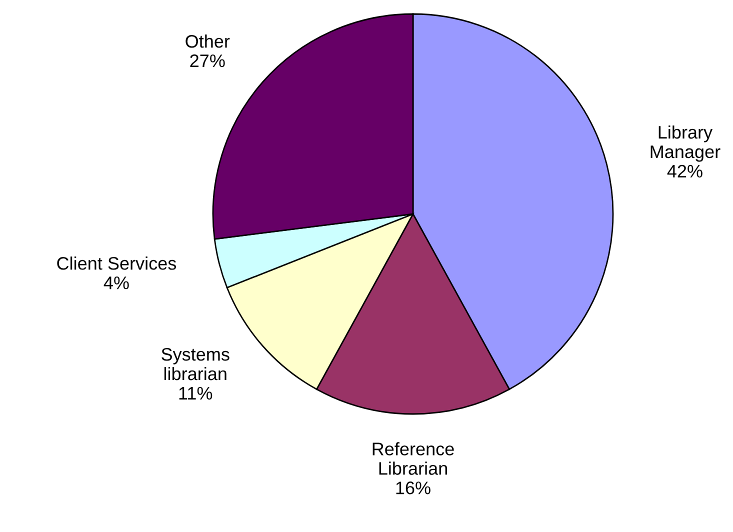 The height and width of the screenshot is (532, 733). I want to click on slice-label: Systems librarian, so click(196, 364).